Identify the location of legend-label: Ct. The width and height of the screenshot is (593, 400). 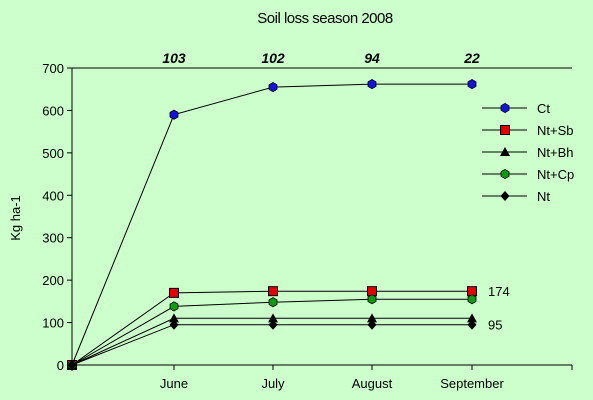
(543, 108).